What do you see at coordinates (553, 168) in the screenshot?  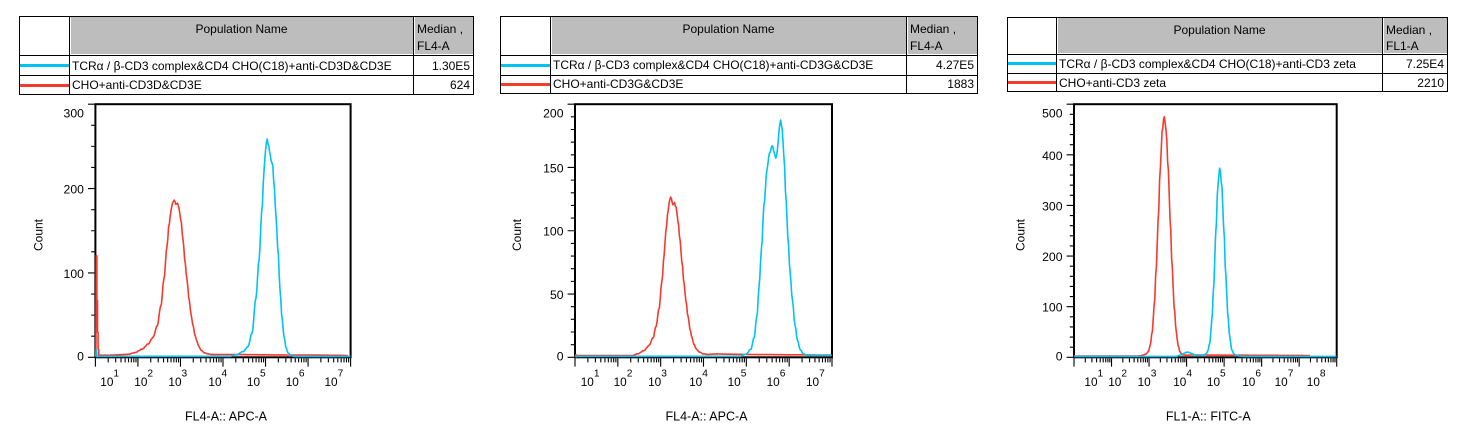 I see `svg-text: 150` at bounding box center [553, 168].